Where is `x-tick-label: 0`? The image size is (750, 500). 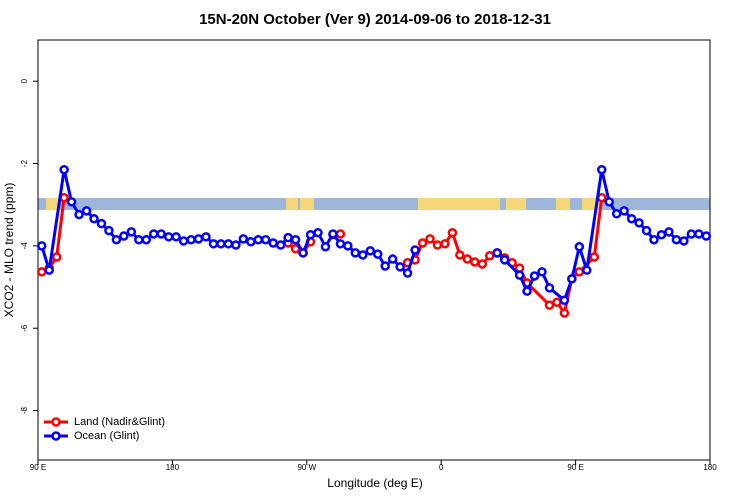 x-tick-label: 0 is located at coordinates (441, 467).